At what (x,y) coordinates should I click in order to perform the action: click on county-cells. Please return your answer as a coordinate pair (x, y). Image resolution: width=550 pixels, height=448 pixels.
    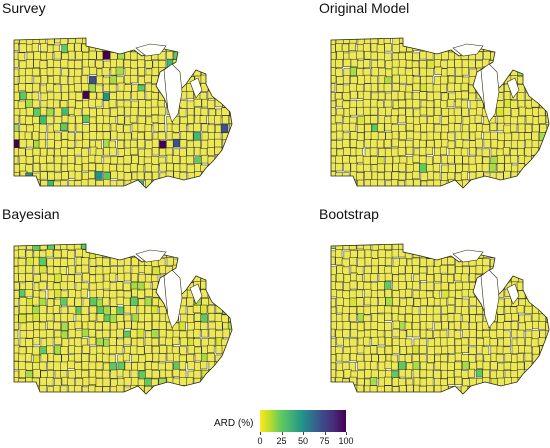
    Looking at the image, I should click on (123, 323).